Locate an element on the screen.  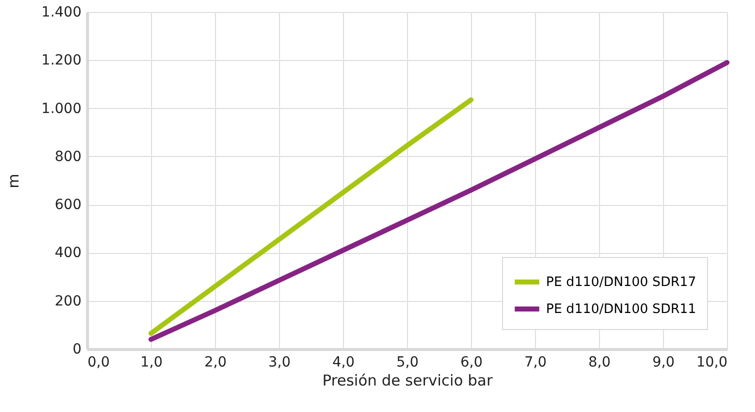
y-tick-label: 400 is located at coordinates (68, 253).